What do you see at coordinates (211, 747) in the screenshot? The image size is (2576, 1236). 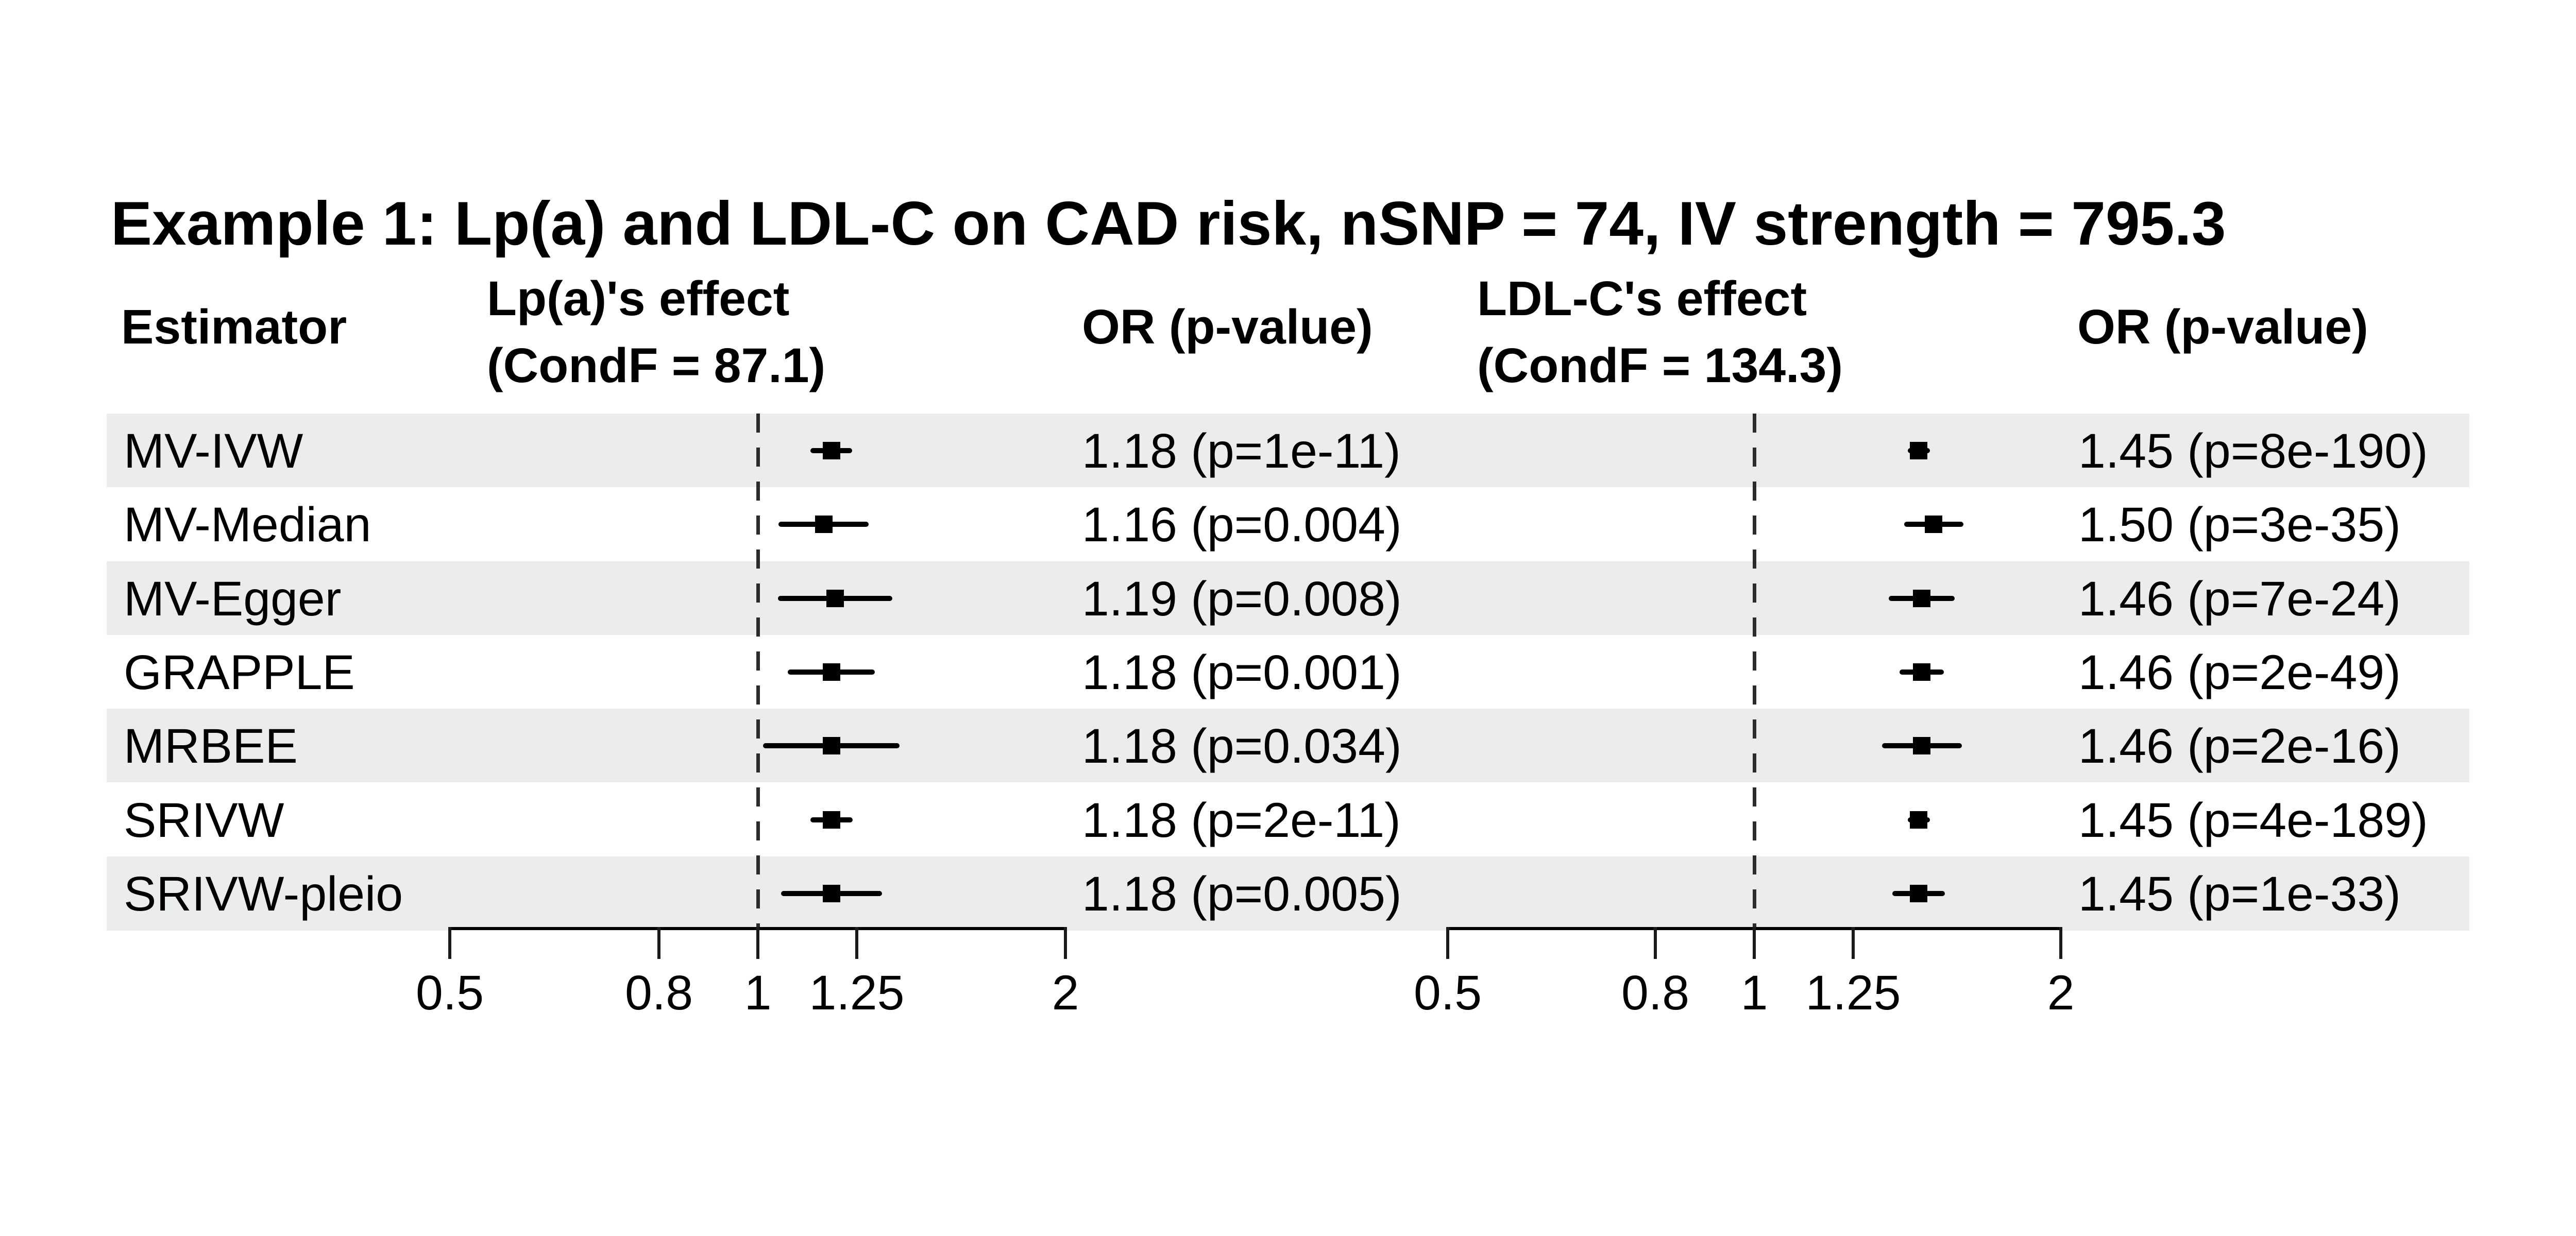 I see `estimator-label: MRBEE` at bounding box center [211, 747].